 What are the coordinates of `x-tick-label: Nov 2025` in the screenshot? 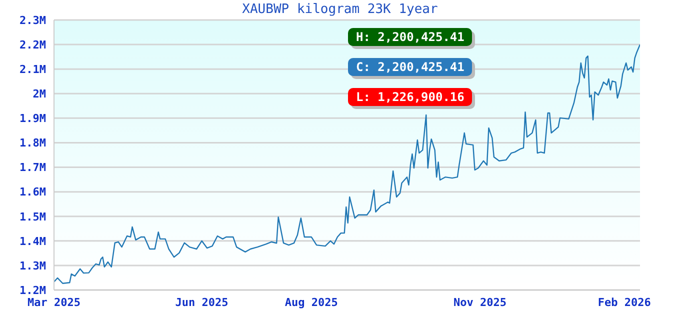 It's located at (480, 302).